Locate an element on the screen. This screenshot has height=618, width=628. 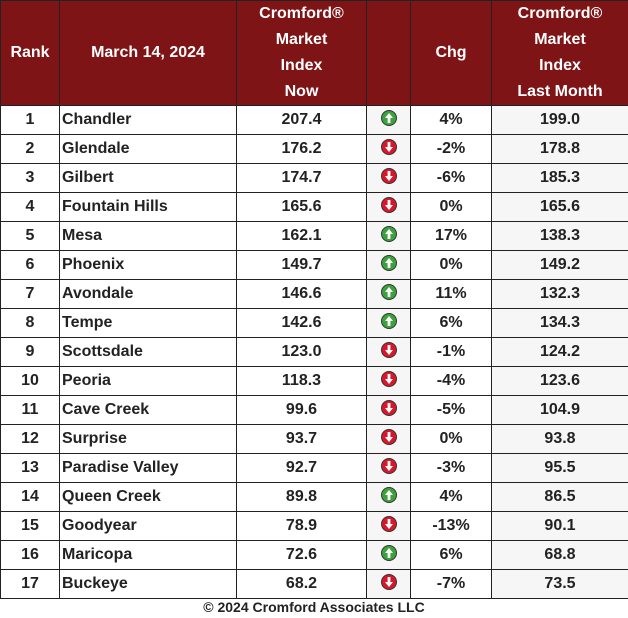
index-last-month-header: Cromford® Market Index Last Month is located at coordinates (559, 53).